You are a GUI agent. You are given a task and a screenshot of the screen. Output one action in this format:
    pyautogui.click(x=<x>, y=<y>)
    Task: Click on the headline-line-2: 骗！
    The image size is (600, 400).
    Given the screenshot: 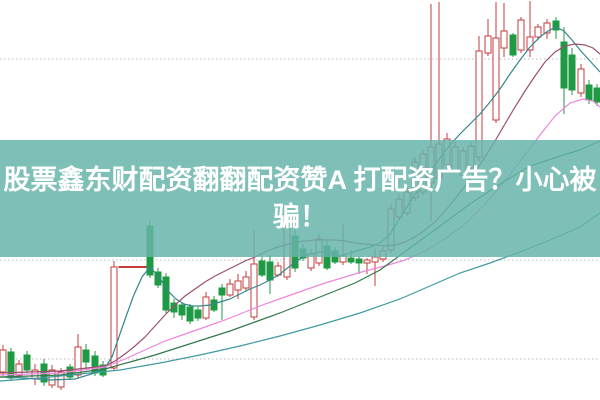 What is the action you would take?
    pyautogui.click(x=300, y=216)
    